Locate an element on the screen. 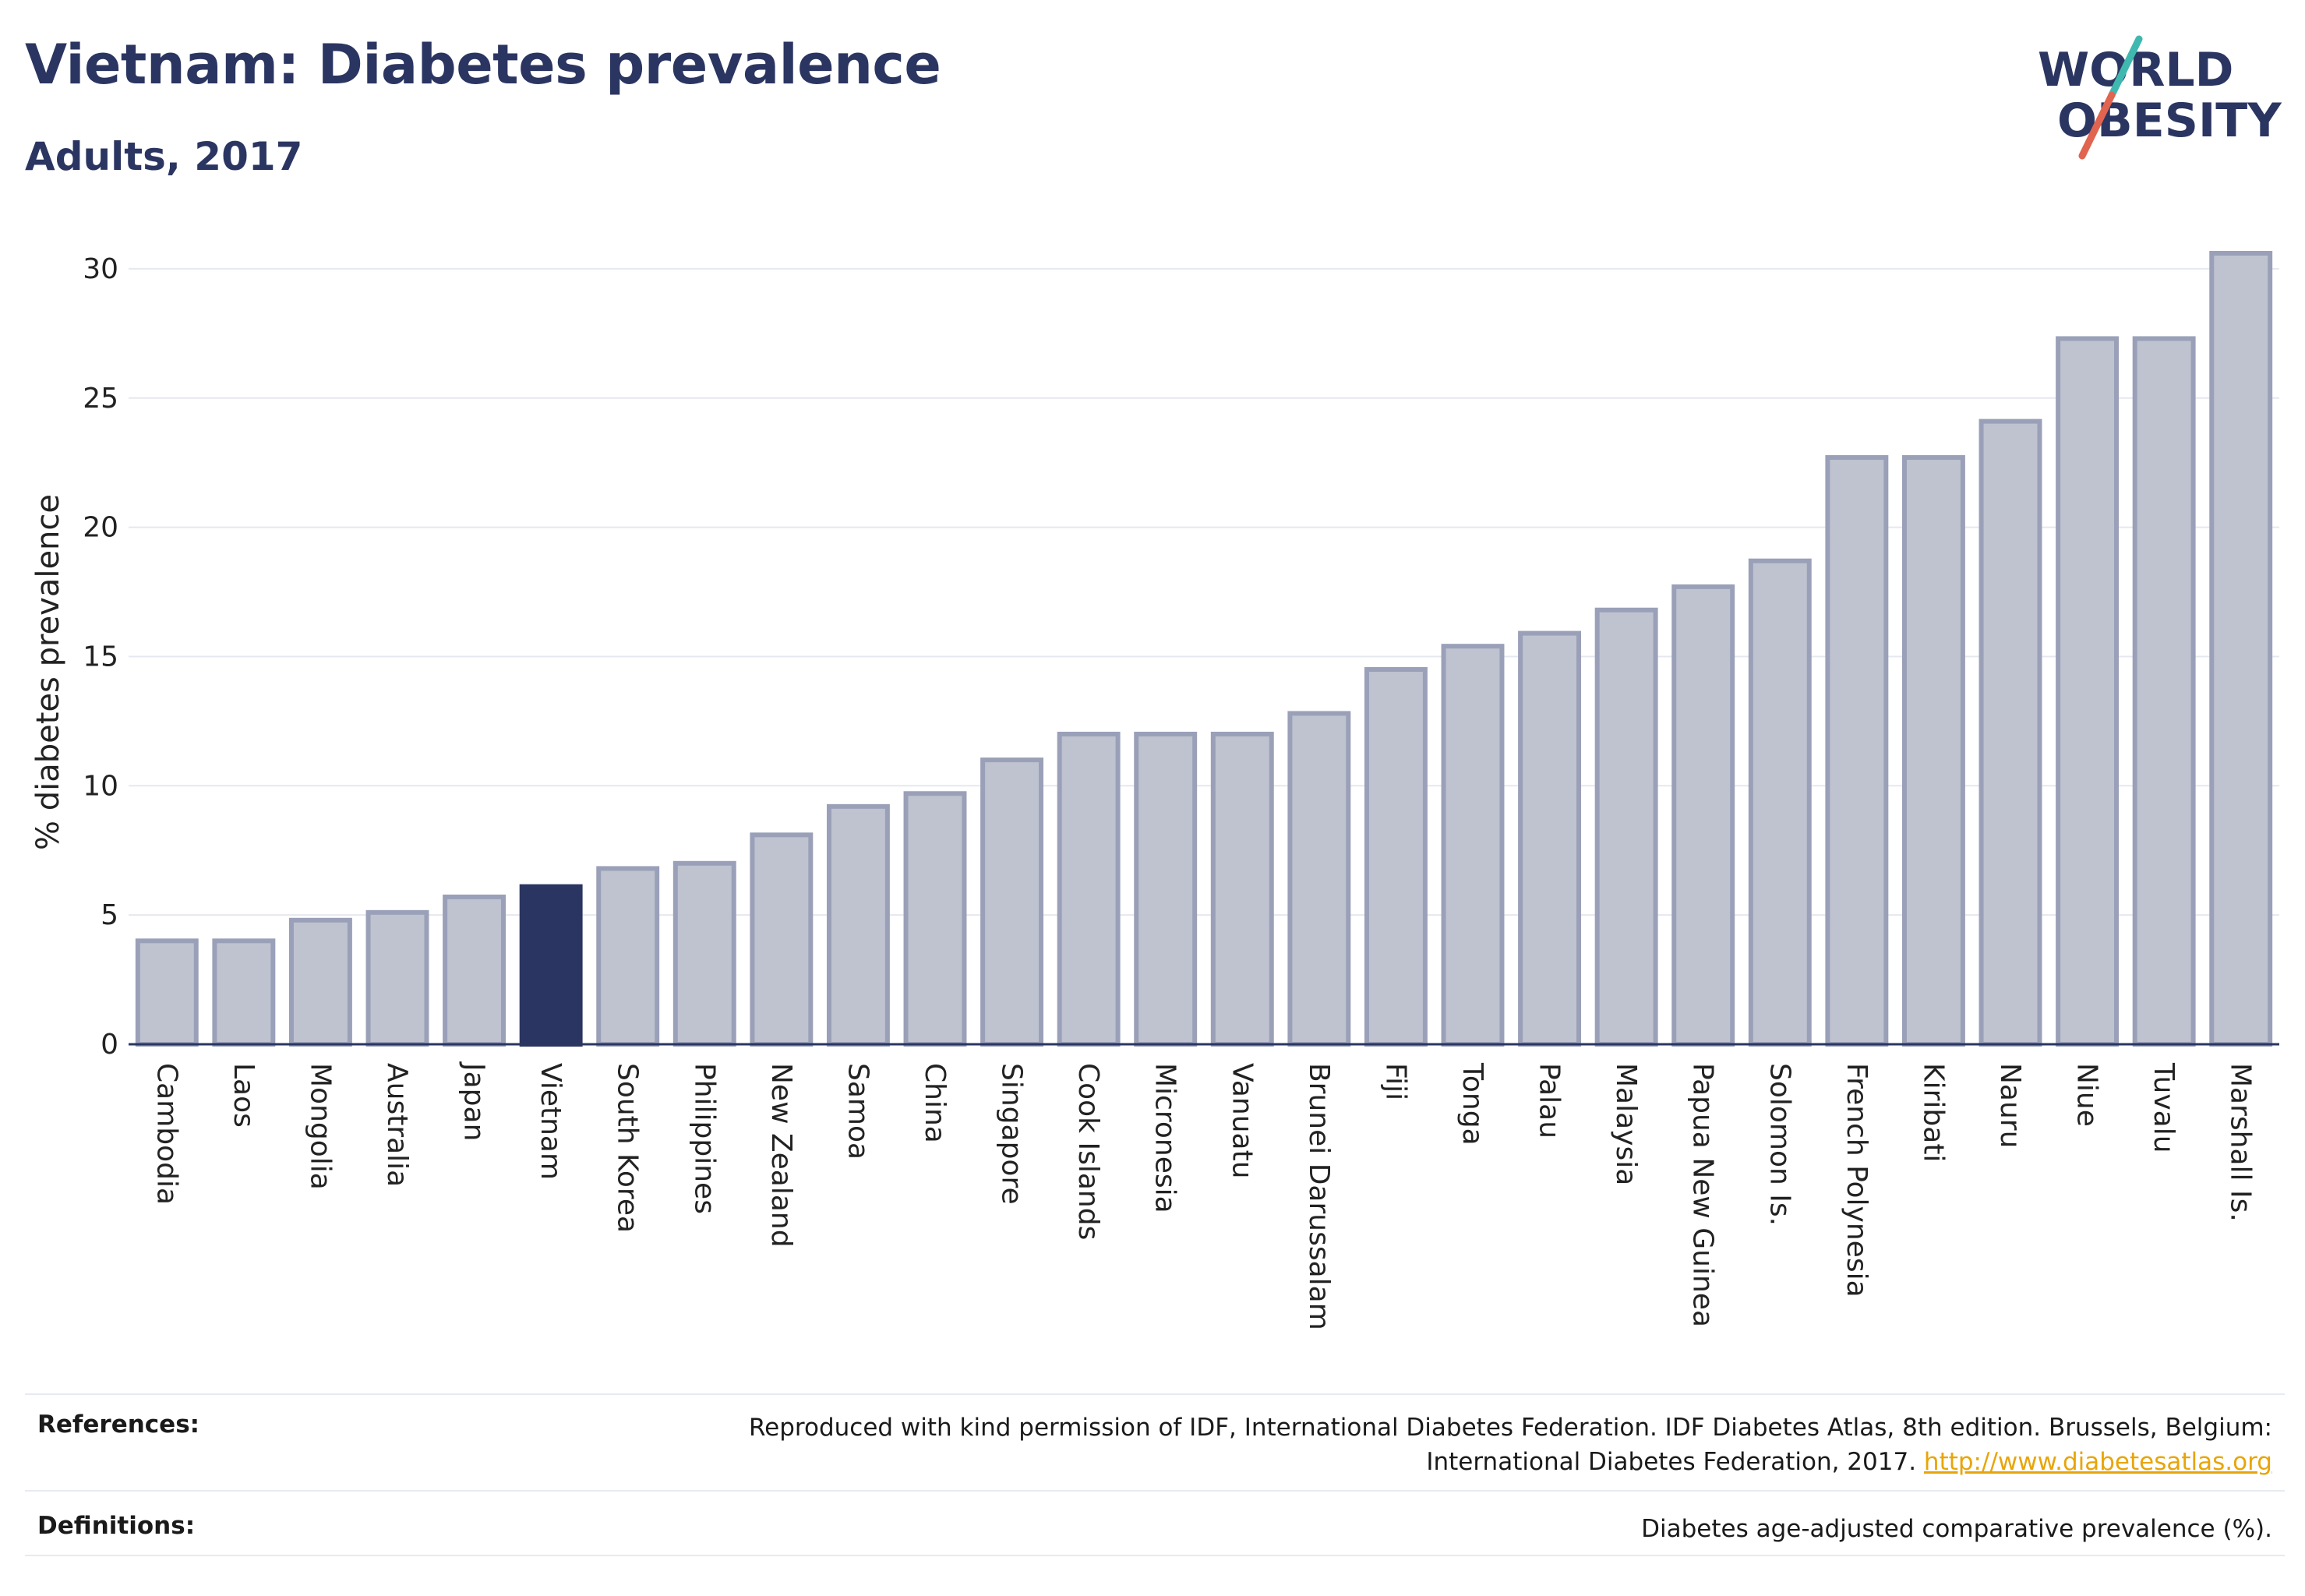 The width and height of the screenshot is (2305, 1596). bar-fiji is located at coordinates (1396, 857).